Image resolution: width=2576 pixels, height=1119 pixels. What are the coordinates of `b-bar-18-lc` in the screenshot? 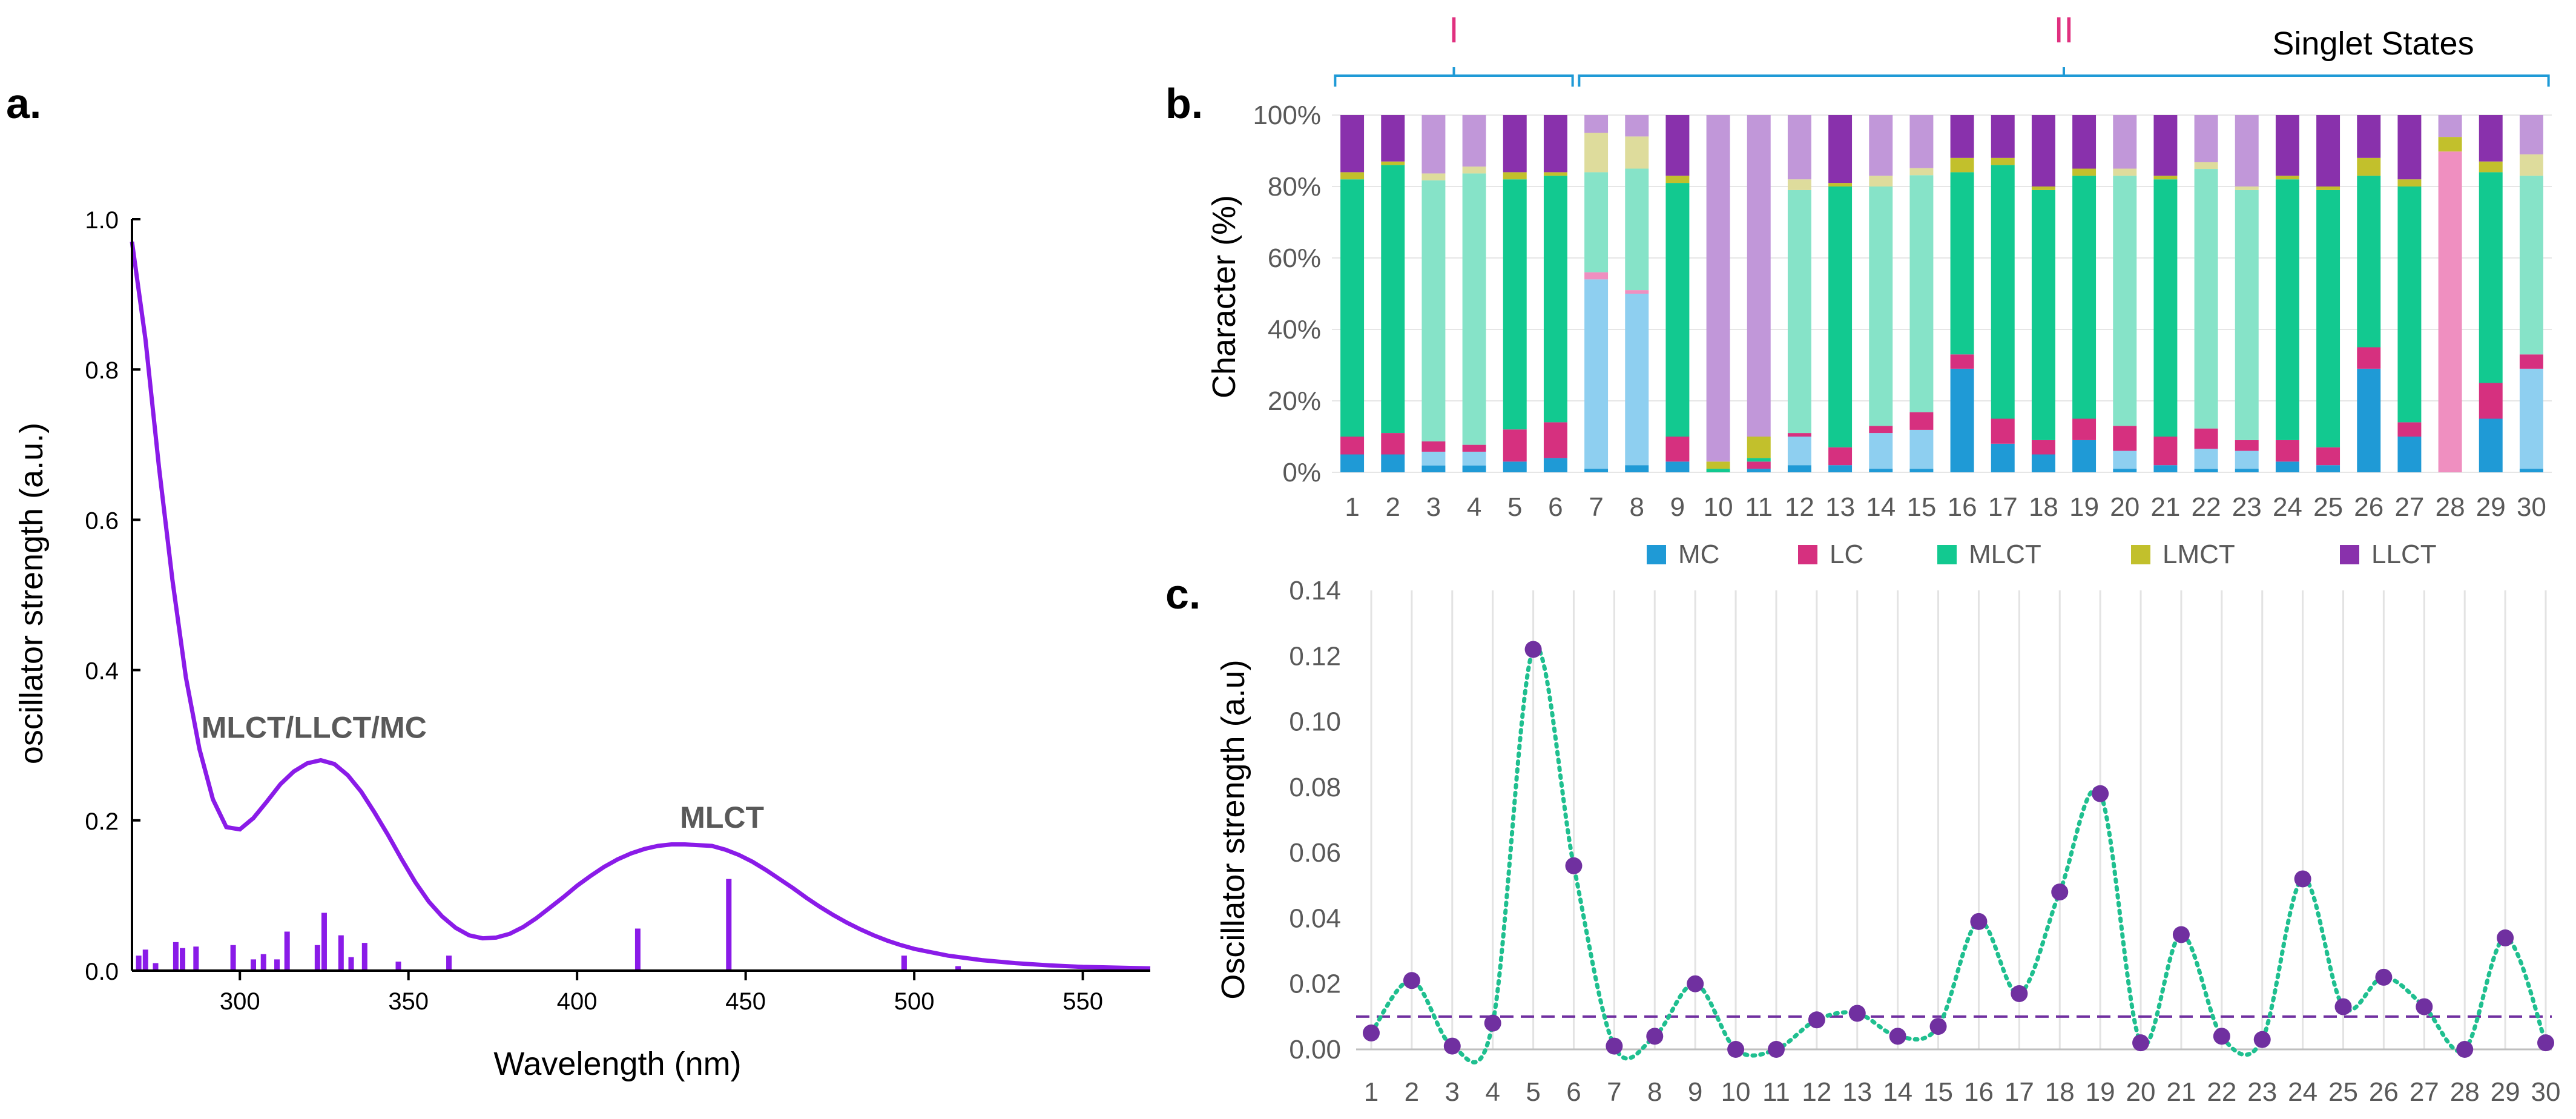 It's located at (2043, 448).